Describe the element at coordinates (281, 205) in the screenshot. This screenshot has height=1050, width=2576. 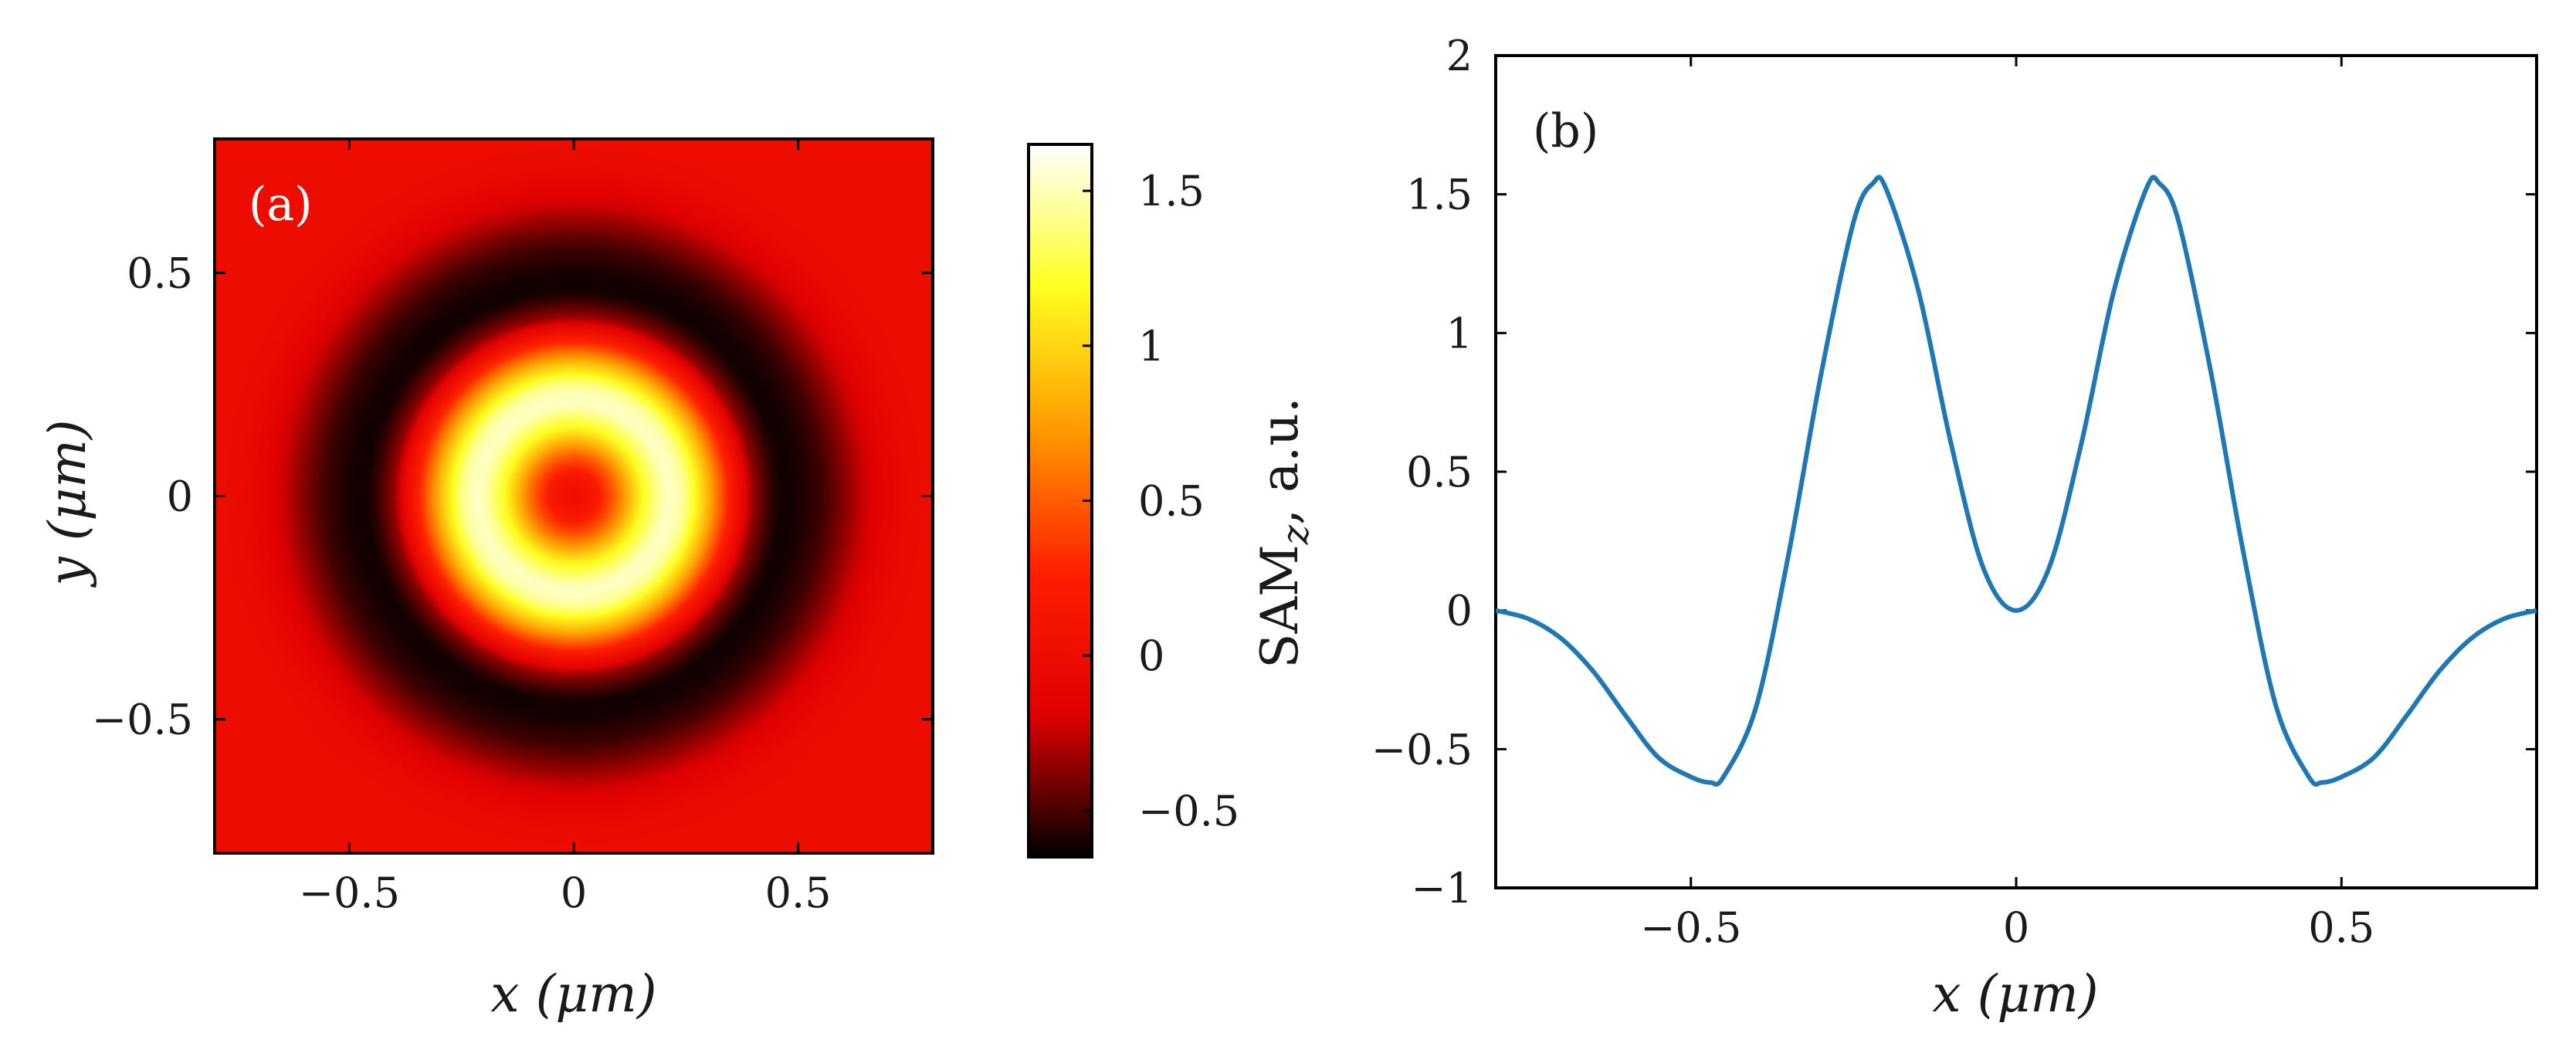
I see `panel-a-label: (a)` at that location.